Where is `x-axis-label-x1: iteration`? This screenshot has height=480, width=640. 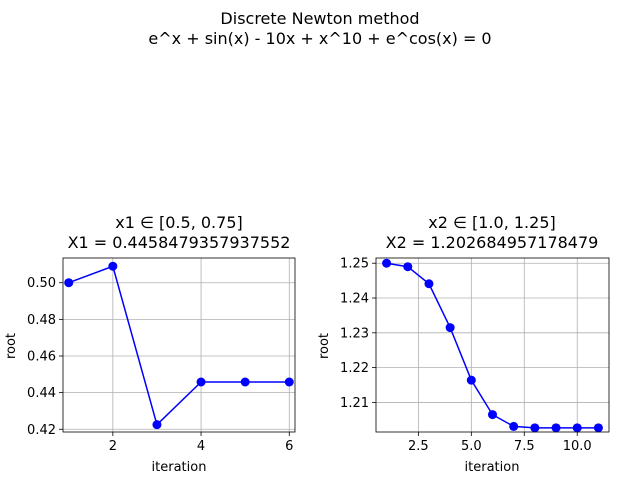
x-axis-label-x1: iteration is located at coordinates (179, 467).